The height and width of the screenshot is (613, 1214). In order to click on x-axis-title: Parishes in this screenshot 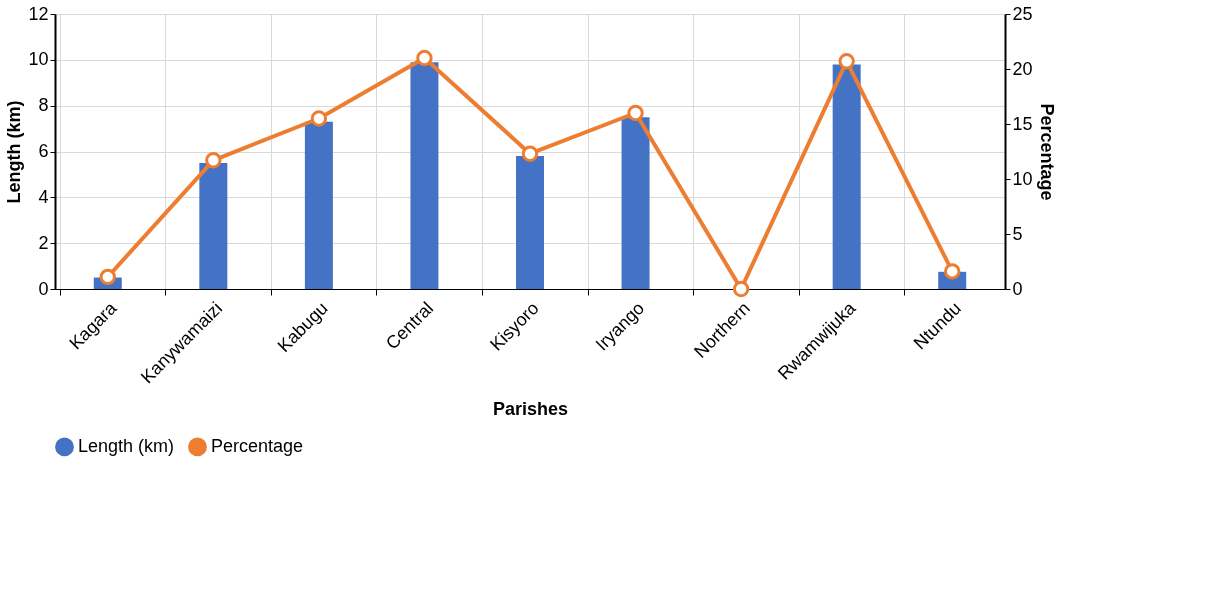, I will do `click(530, 409)`.